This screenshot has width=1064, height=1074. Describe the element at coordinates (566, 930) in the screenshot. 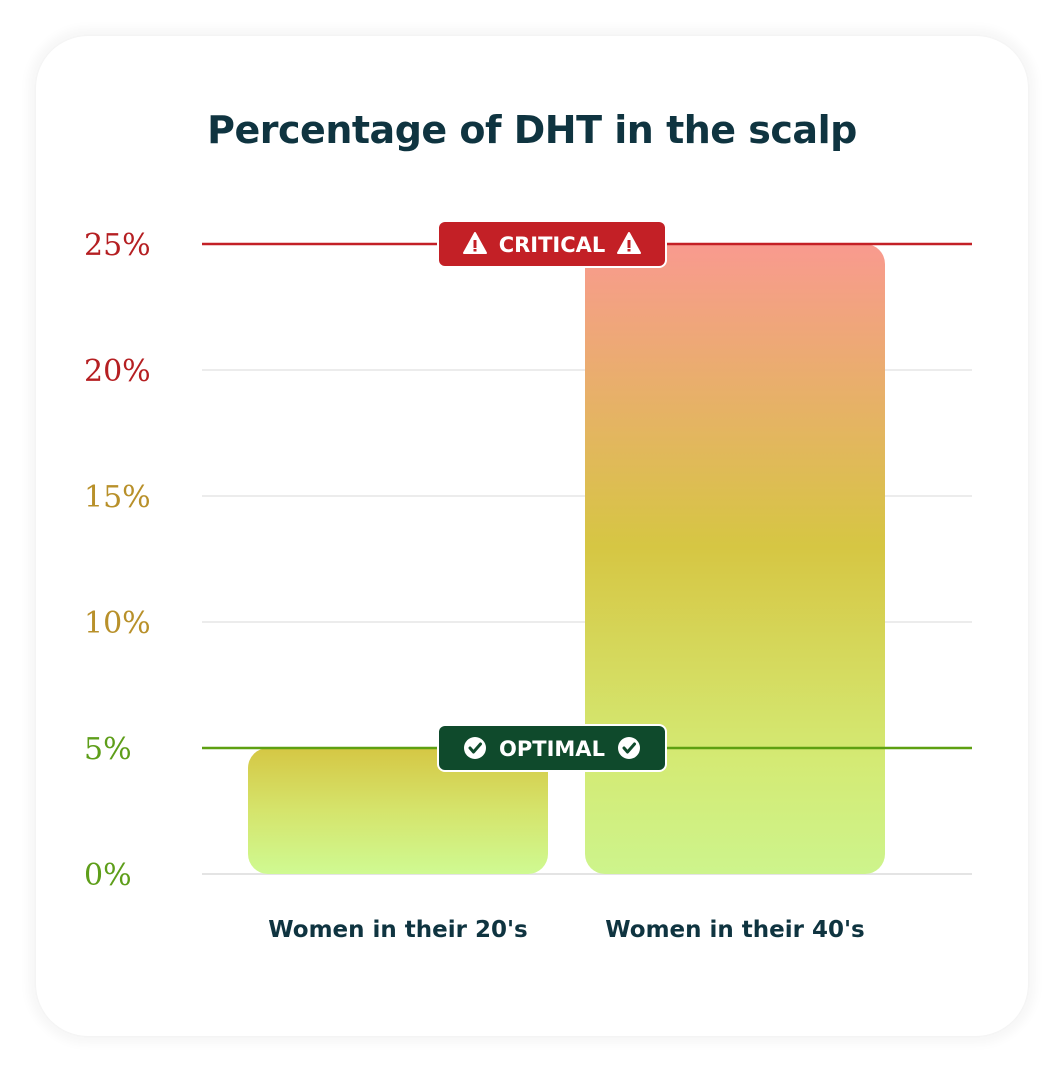

I see `x-axis-category-labels: Women in their 20's Women in their 40's` at that location.